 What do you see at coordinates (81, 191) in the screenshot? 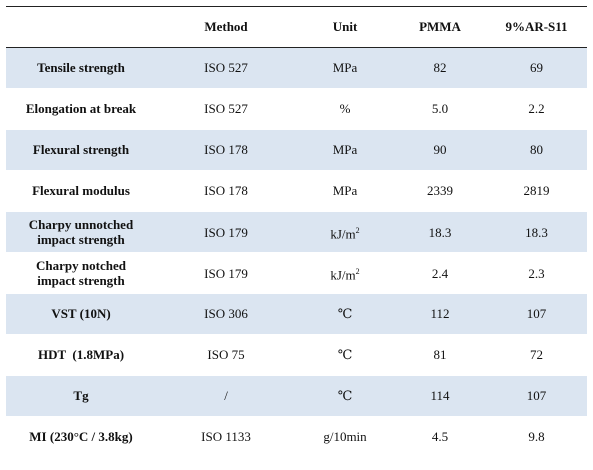
I see `property-cell: Flexural modulus` at bounding box center [81, 191].